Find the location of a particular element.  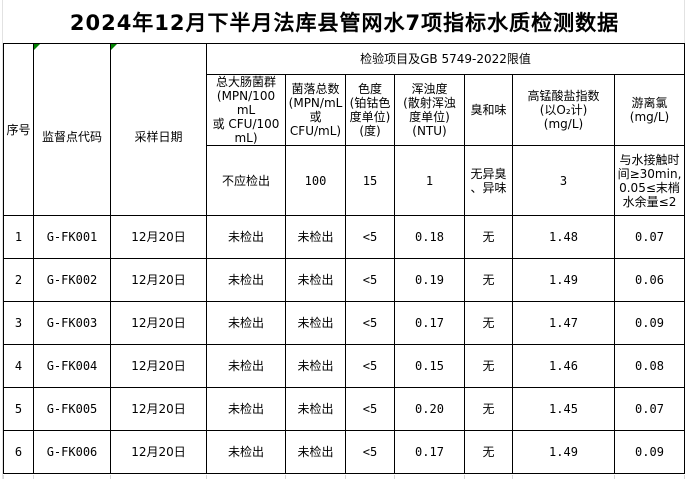

data-cell-turbidity: 0.19 is located at coordinates (429, 280).